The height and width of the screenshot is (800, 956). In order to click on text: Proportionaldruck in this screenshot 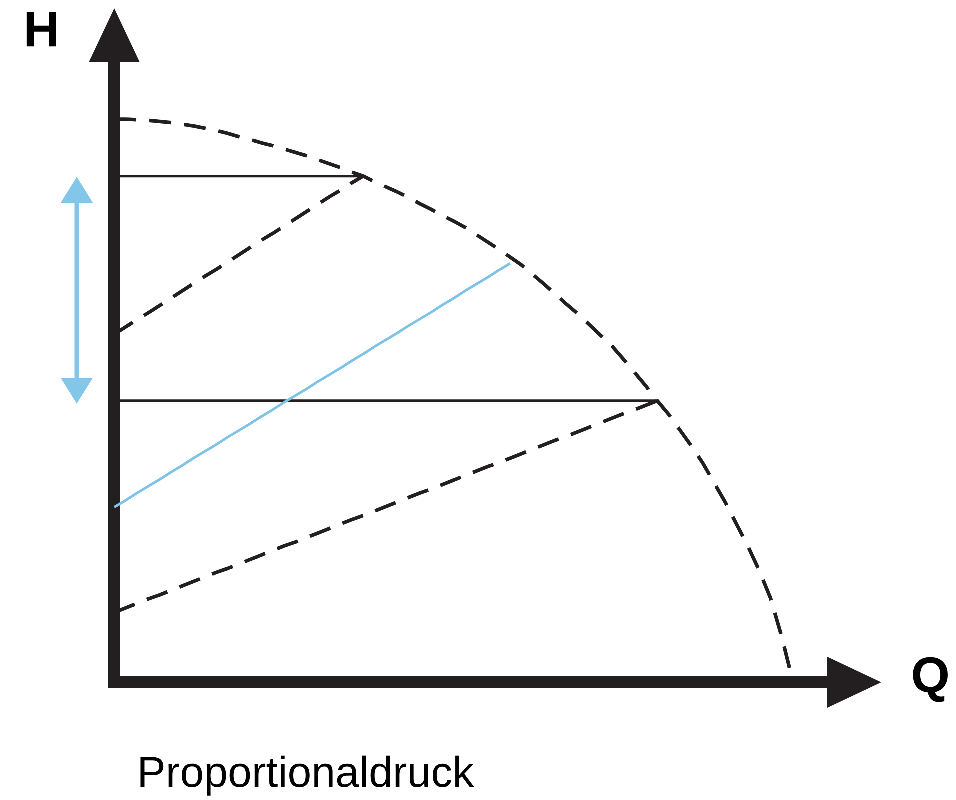, I will do `click(307, 776)`.